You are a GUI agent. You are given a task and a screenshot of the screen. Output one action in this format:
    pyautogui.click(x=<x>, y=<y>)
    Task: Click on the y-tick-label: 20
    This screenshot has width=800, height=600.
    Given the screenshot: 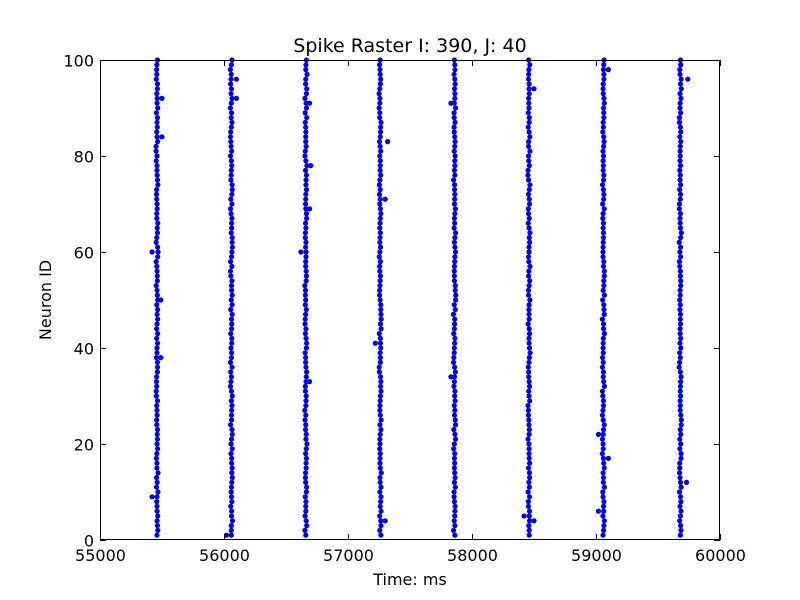 What is the action you would take?
    pyautogui.click(x=84, y=445)
    